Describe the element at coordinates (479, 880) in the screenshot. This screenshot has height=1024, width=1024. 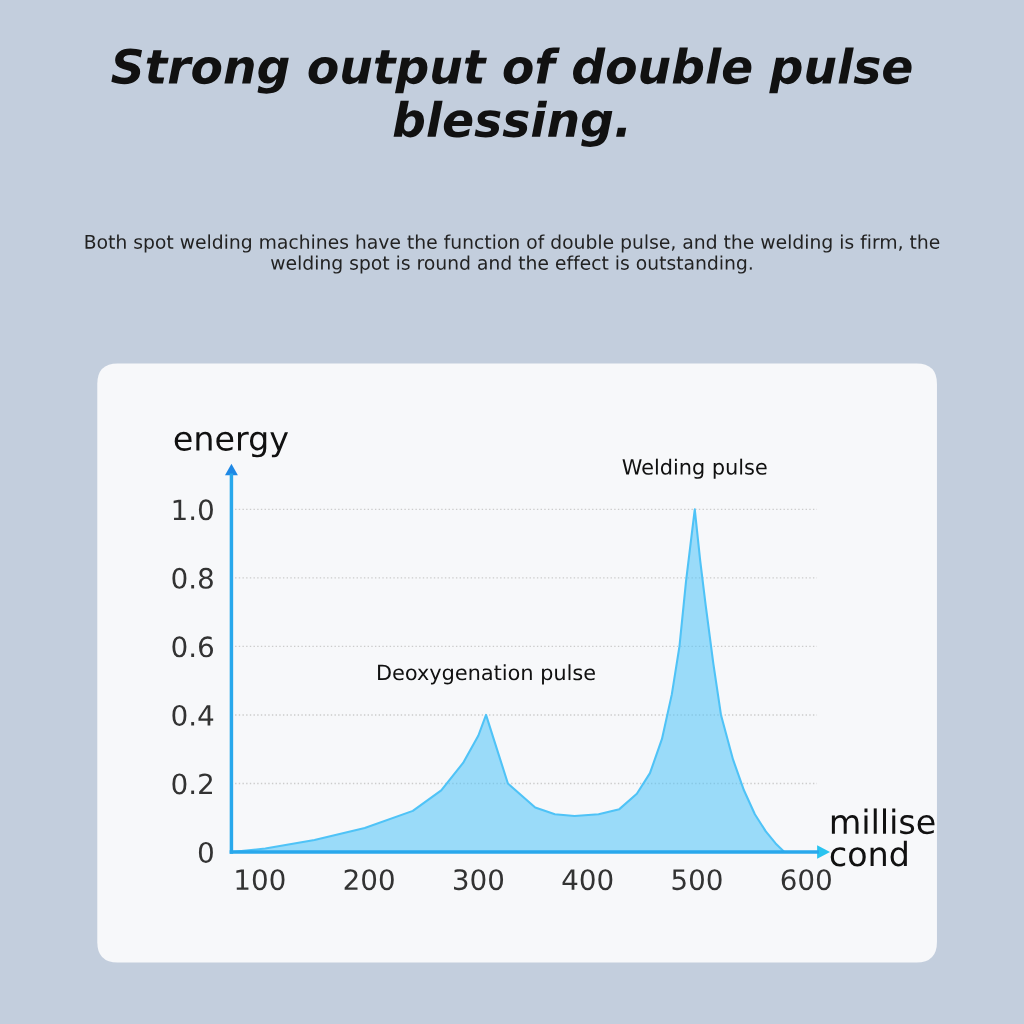
I see `x-tick-label: 300` at that location.